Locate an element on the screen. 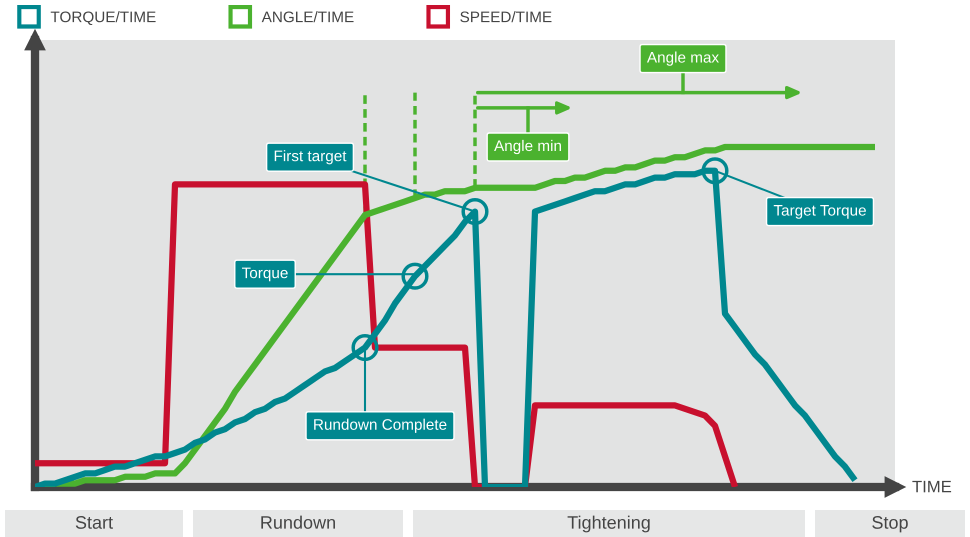 This screenshot has width=970, height=537. legend-label: TORQUE/TIME is located at coordinates (103, 18).